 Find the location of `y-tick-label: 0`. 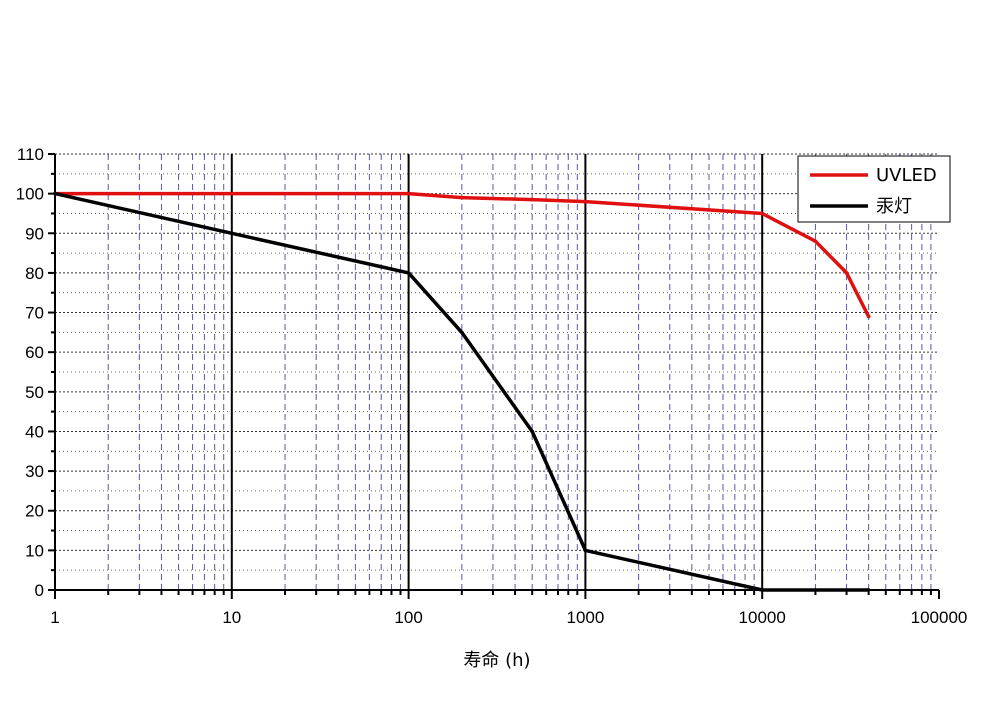

y-tick-label: 0 is located at coordinates (39, 590).